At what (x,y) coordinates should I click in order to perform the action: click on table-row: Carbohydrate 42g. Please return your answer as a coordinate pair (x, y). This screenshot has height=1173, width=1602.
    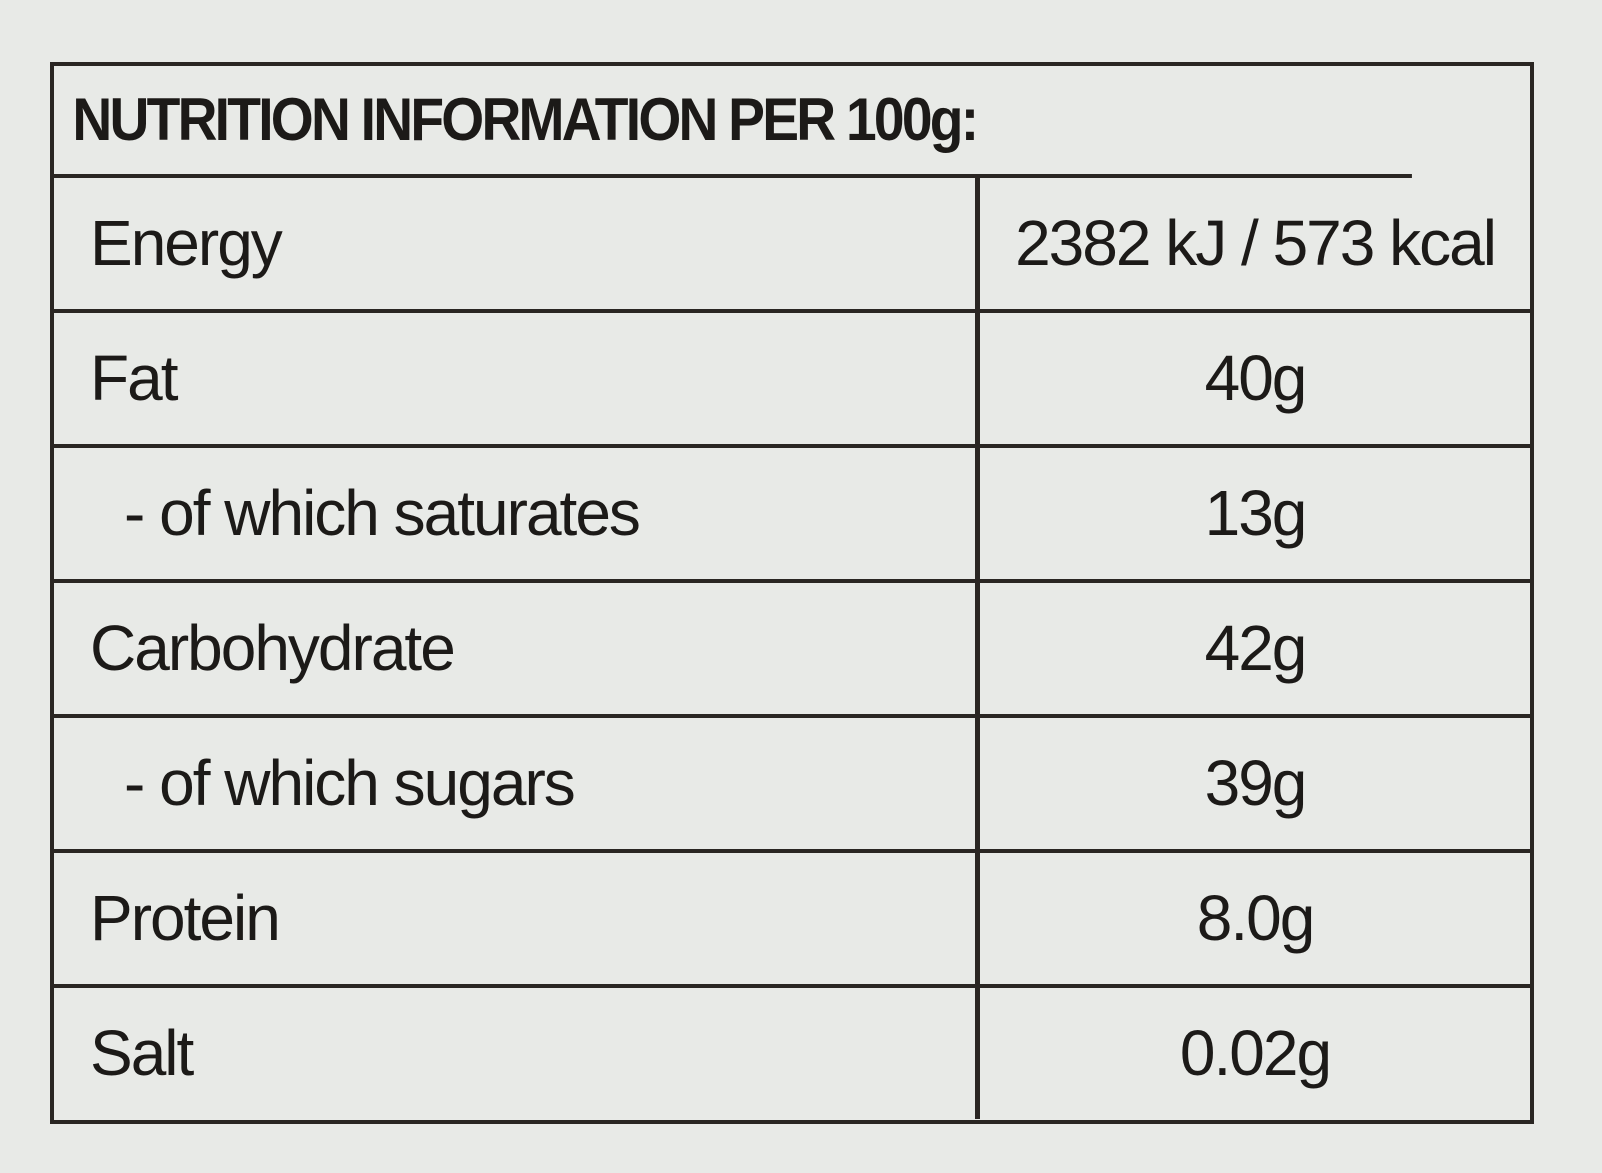
    Looking at the image, I should click on (792, 650).